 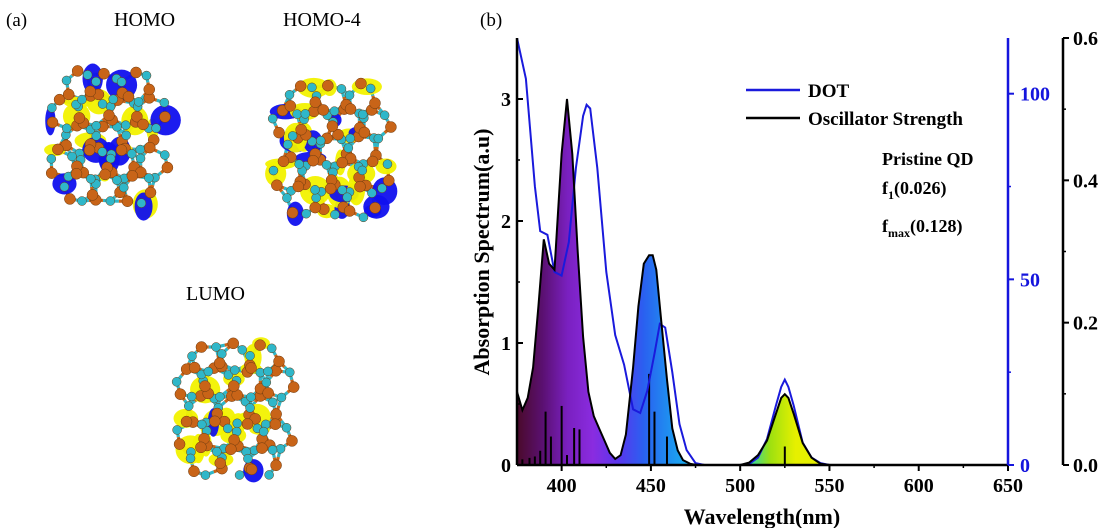 I want to click on left-y-tick-label: 2, so click(x=506, y=222).